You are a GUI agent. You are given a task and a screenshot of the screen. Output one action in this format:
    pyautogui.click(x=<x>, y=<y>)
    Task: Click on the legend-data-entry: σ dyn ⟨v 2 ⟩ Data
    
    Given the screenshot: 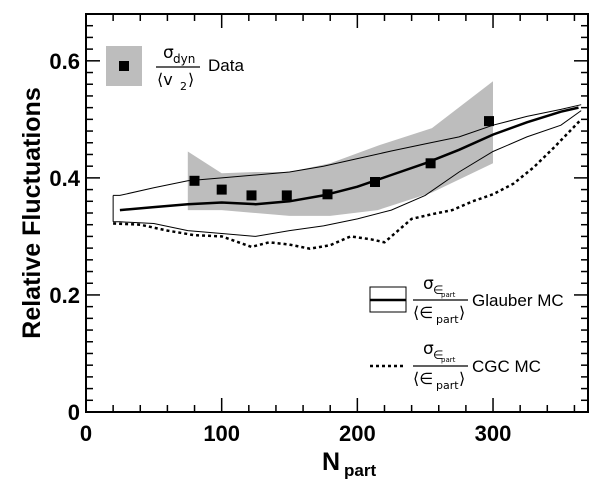 What is the action you would take?
    pyautogui.click(x=175, y=68)
    